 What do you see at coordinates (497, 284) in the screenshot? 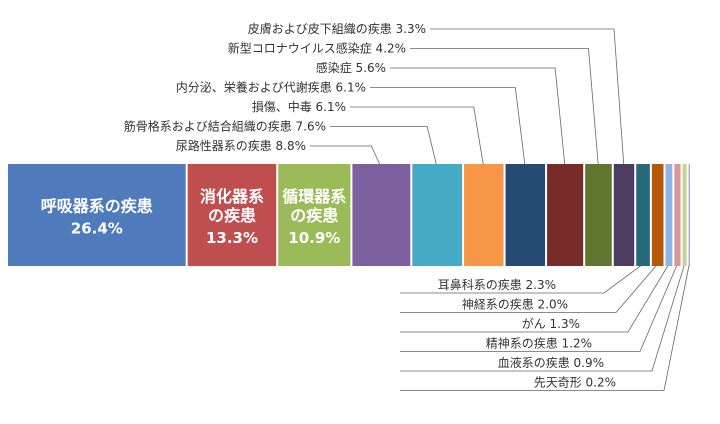
I see `callout-label-11: 耳鼻科系の疾患 2.3%` at bounding box center [497, 284].